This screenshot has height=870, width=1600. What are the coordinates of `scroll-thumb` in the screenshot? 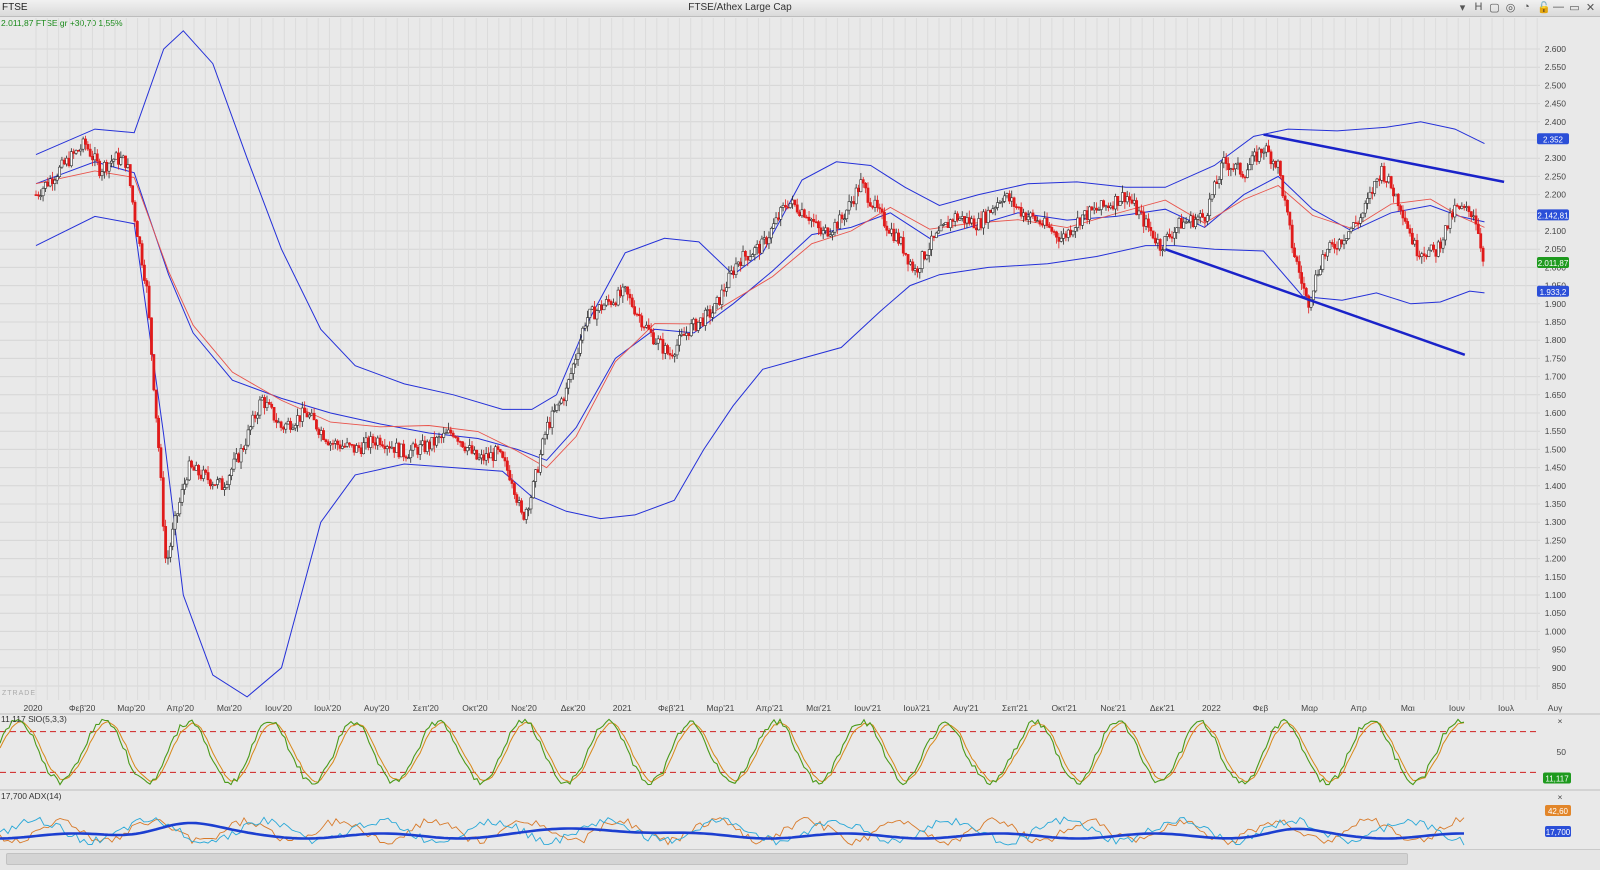 It's located at (707, 859).